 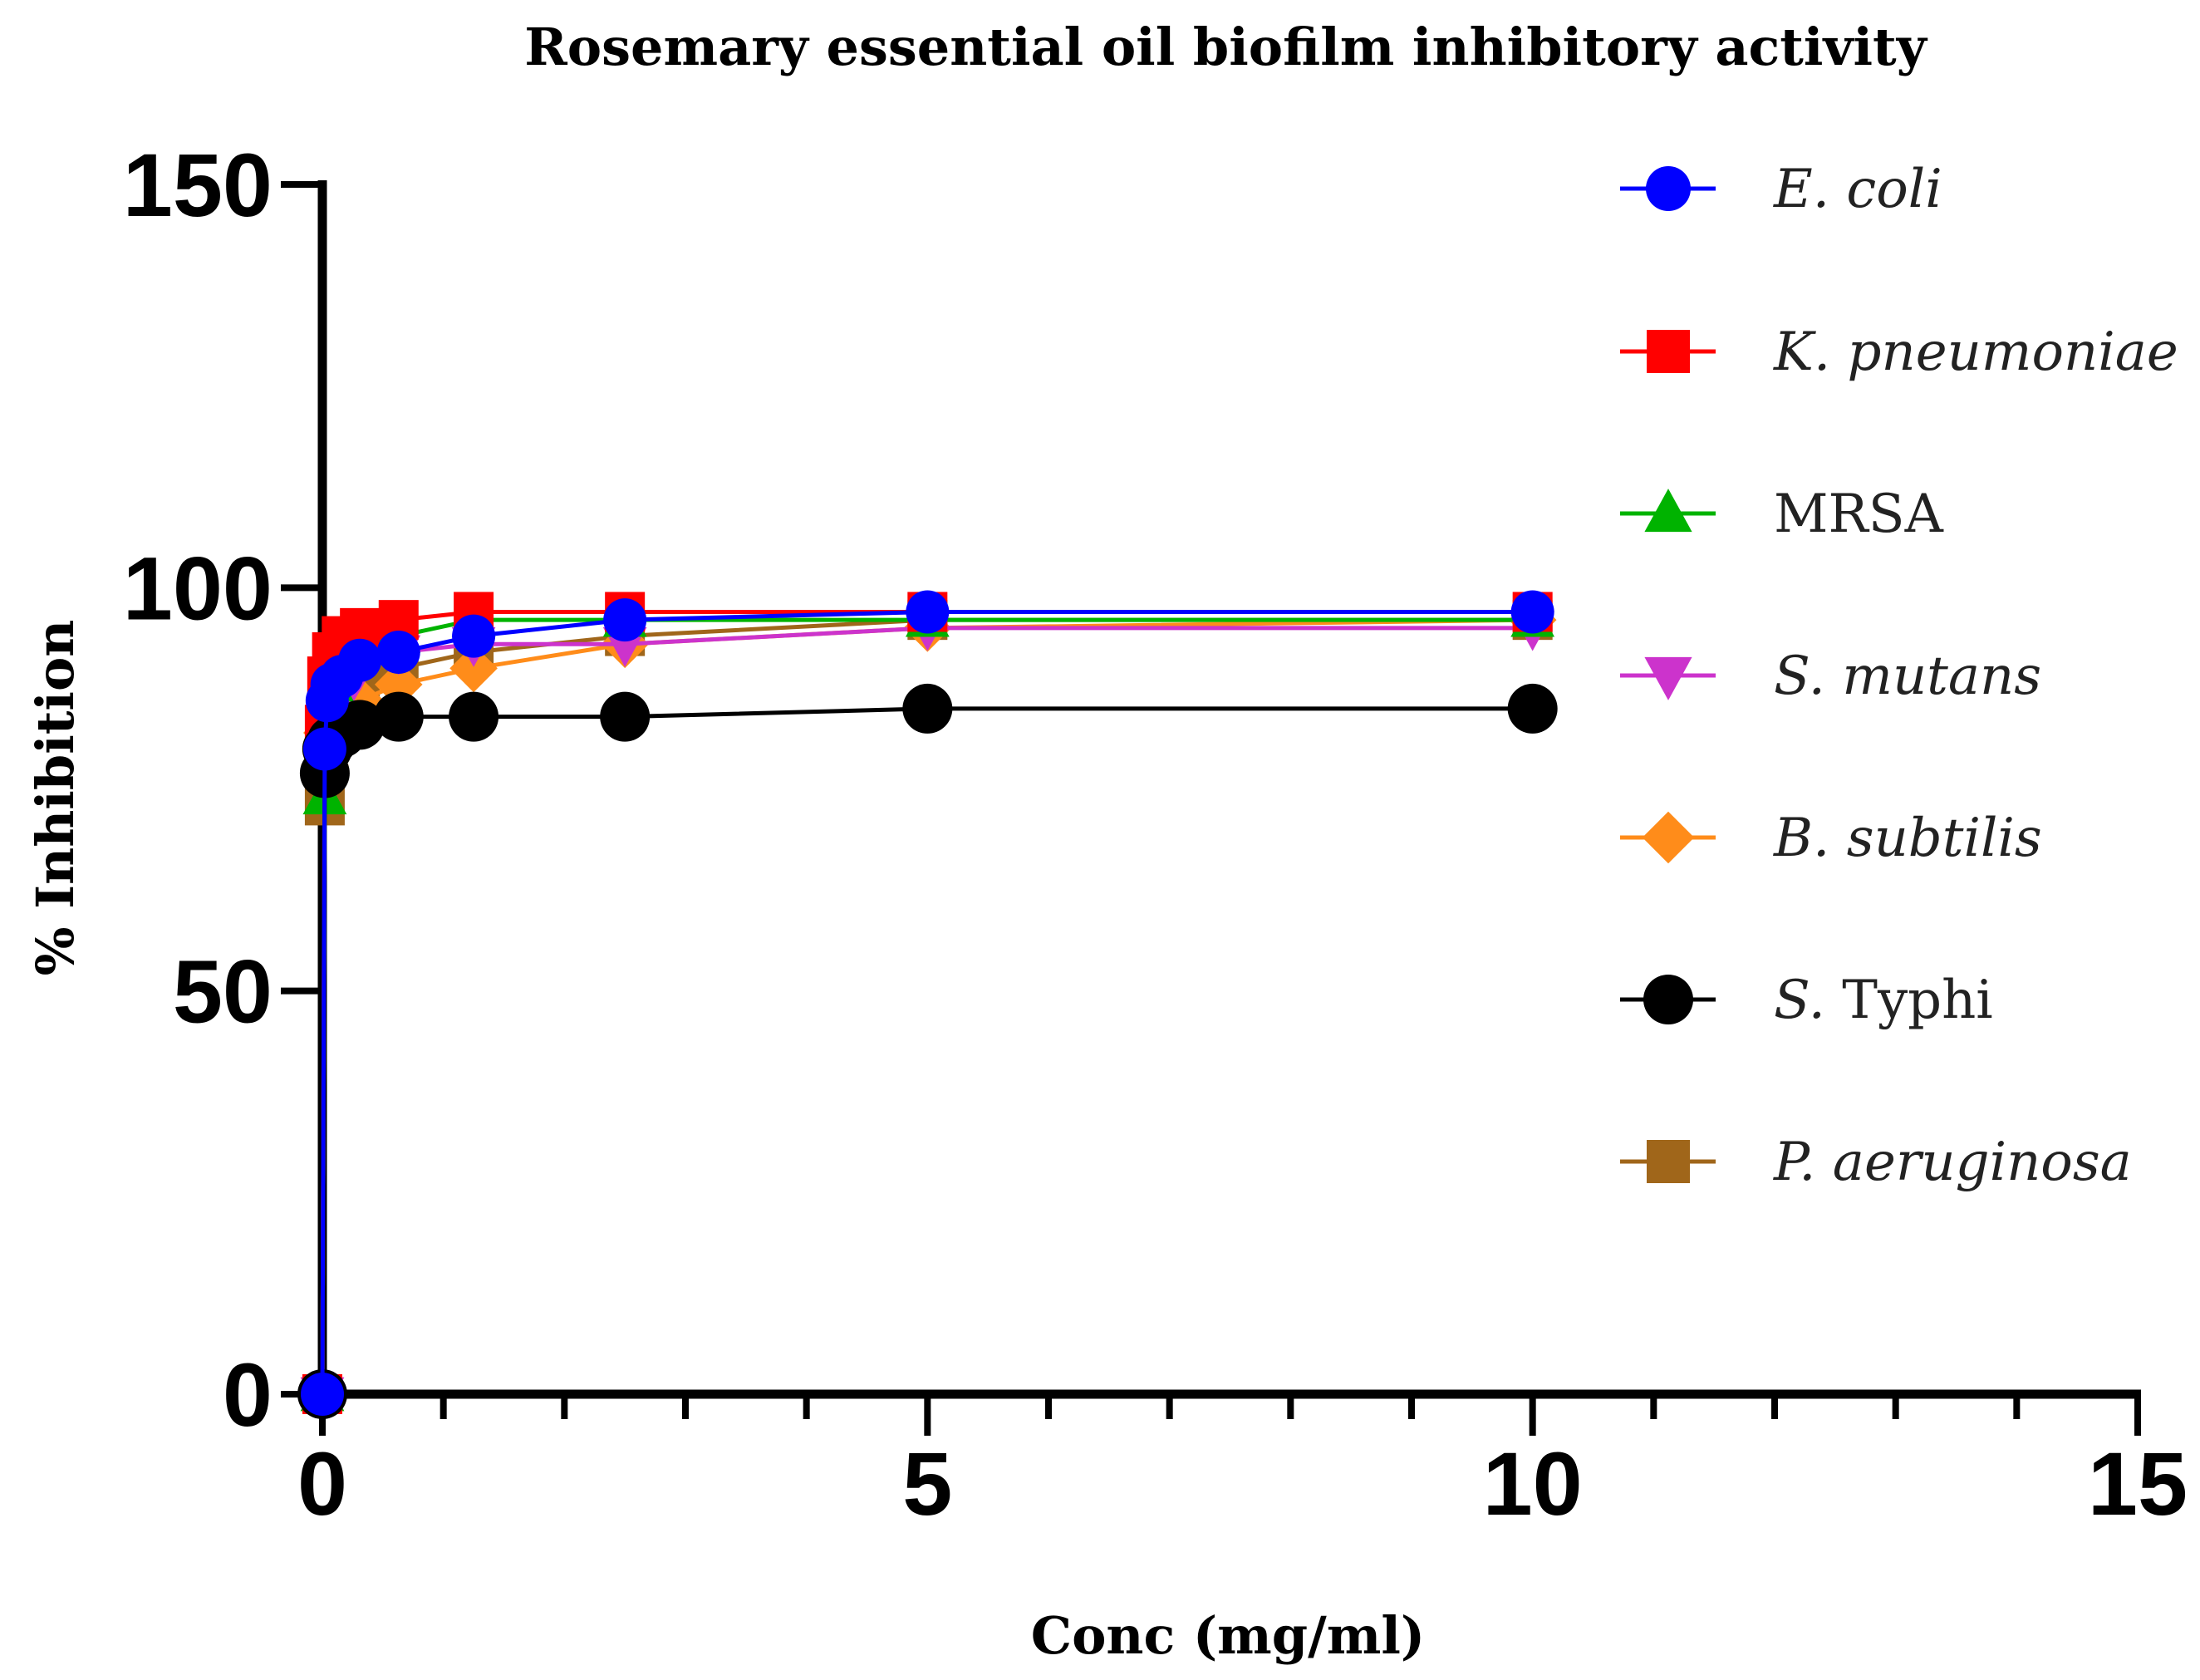 I want to click on legend-item: E. coli, so click(x=1781, y=189).